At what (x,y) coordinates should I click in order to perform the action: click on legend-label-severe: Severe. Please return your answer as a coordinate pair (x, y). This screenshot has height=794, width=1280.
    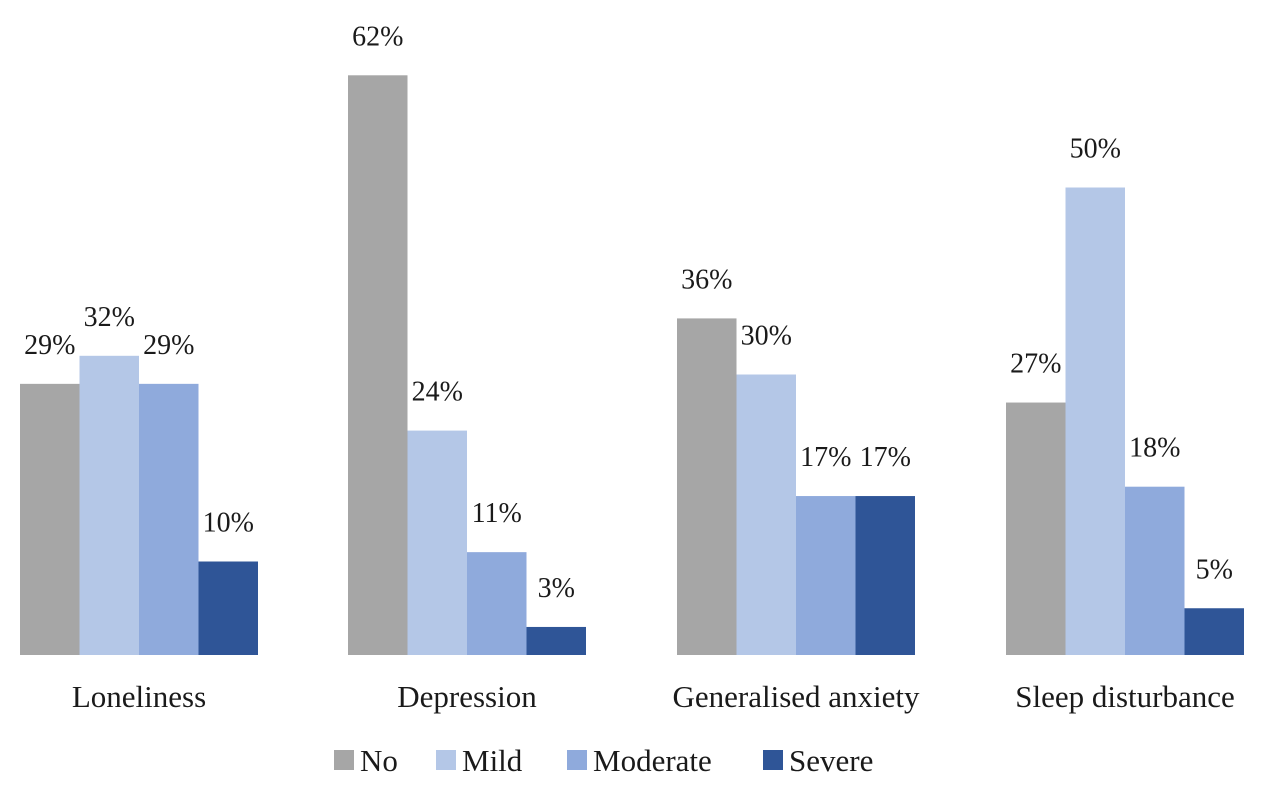
    Looking at the image, I should click on (831, 760).